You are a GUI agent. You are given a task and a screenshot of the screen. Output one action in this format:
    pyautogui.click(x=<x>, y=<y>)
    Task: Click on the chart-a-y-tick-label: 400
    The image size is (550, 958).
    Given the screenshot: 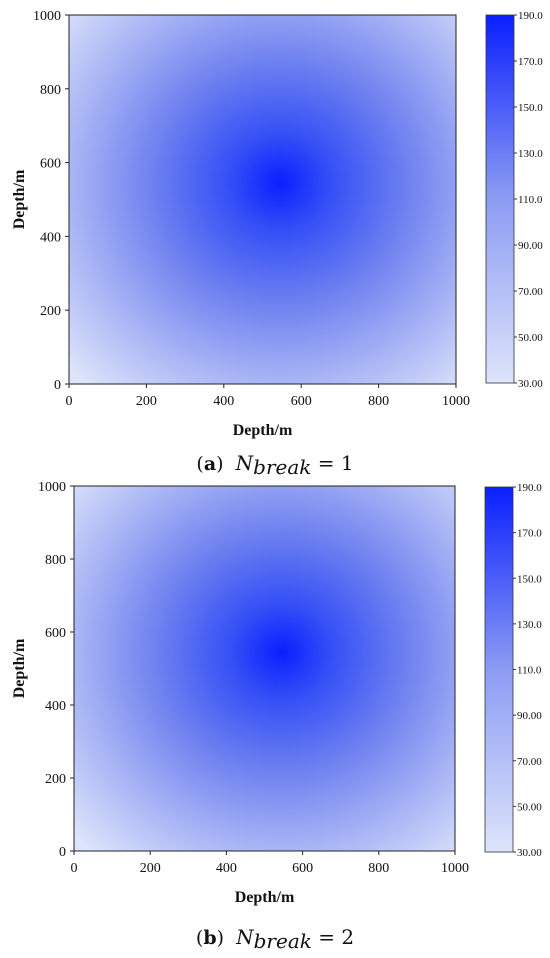 What is the action you would take?
    pyautogui.click(x=50, y=237)
    